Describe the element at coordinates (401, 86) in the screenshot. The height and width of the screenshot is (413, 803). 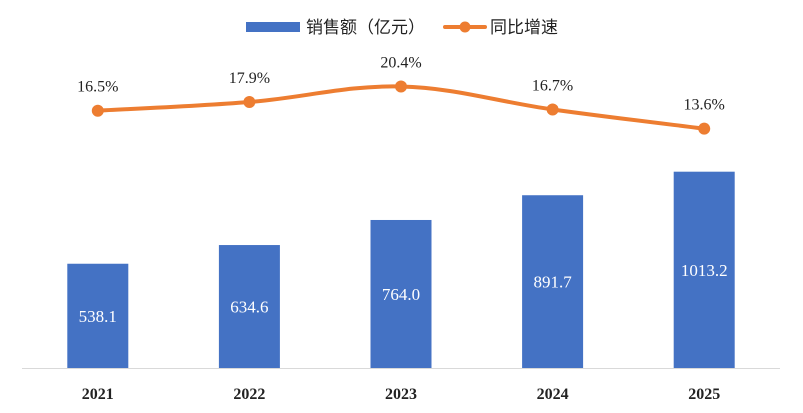
I see `growth-point-2023` at that location.